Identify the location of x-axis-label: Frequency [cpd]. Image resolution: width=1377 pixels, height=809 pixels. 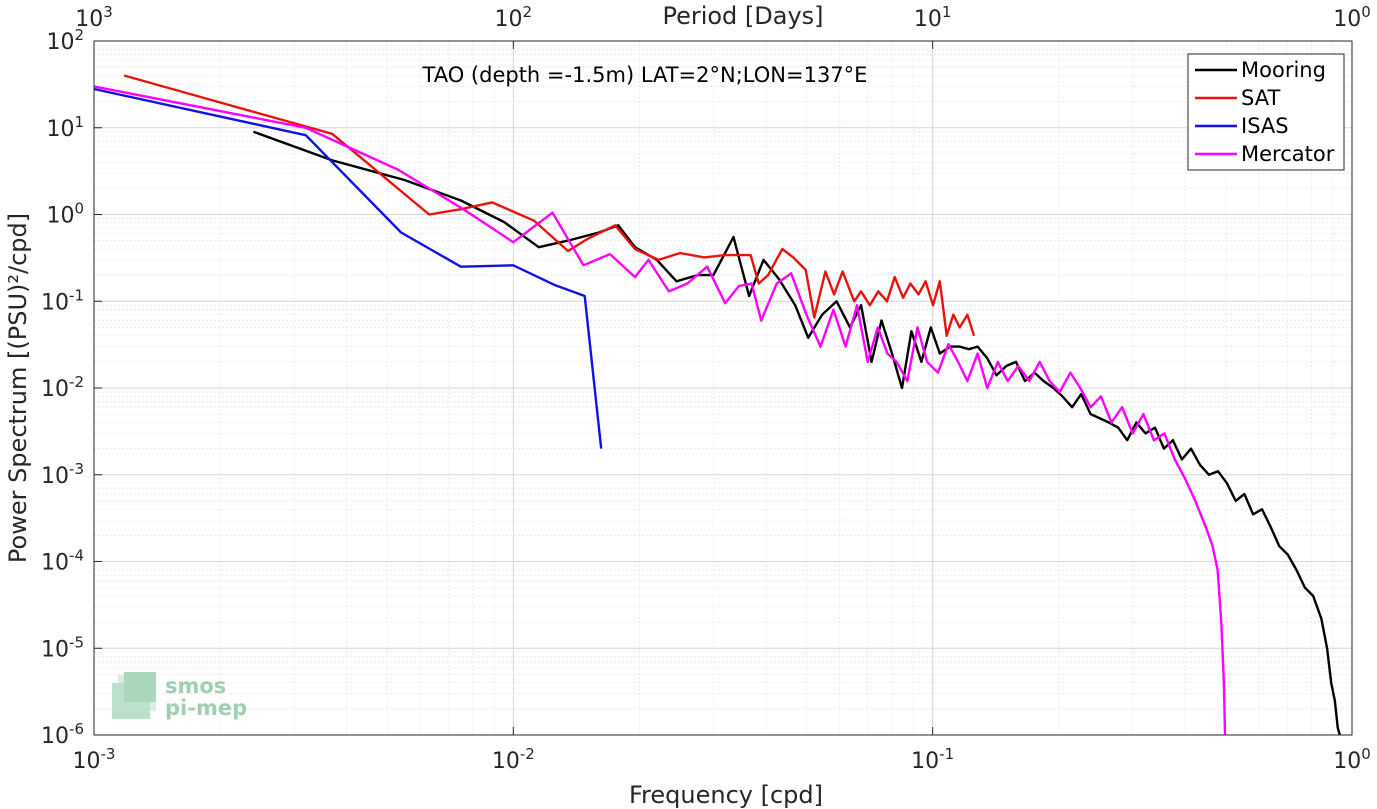
(726, 795).